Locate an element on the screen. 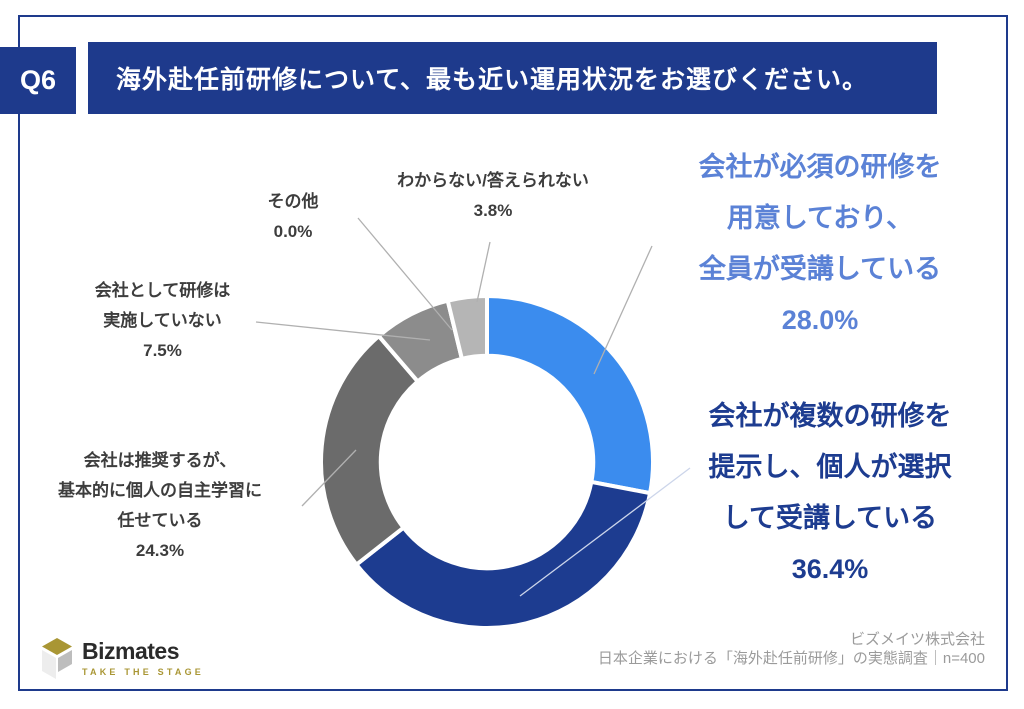 Image resolution: width=1024 pixels, height=709 pixels. segment-label-not-conducted: 会社として研修は 実施していない 7.5% is located at coordinates (162, 320).